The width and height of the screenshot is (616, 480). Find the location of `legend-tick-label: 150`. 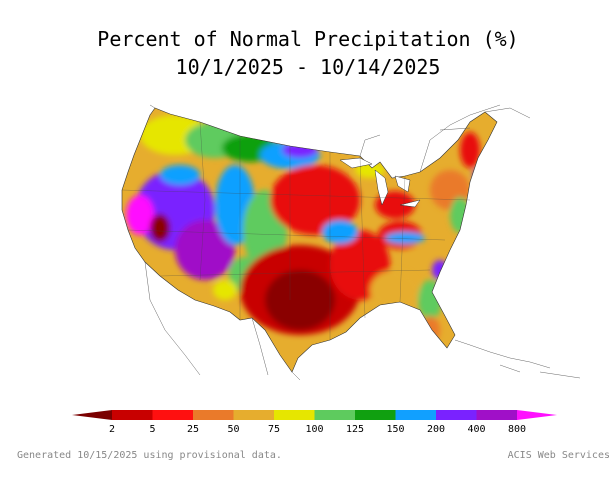

legend-tick-label: 150 is located at coordinates (395, 429).